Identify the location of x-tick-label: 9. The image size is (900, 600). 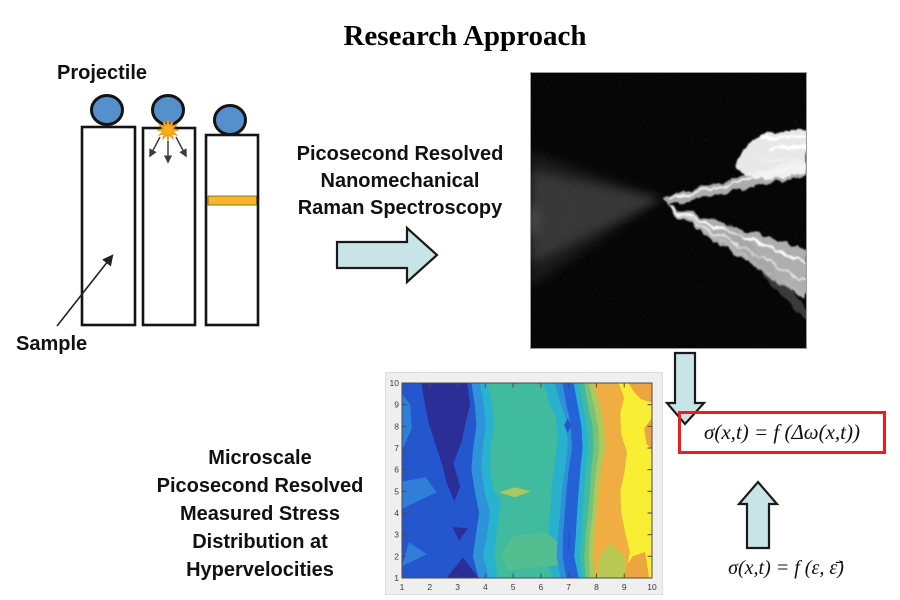
(624, 587).